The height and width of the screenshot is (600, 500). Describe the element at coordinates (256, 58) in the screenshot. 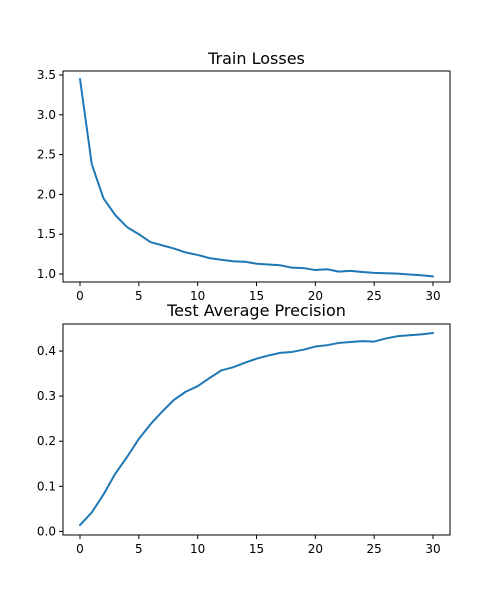

I see `chart-title: Train Losses` at that location.